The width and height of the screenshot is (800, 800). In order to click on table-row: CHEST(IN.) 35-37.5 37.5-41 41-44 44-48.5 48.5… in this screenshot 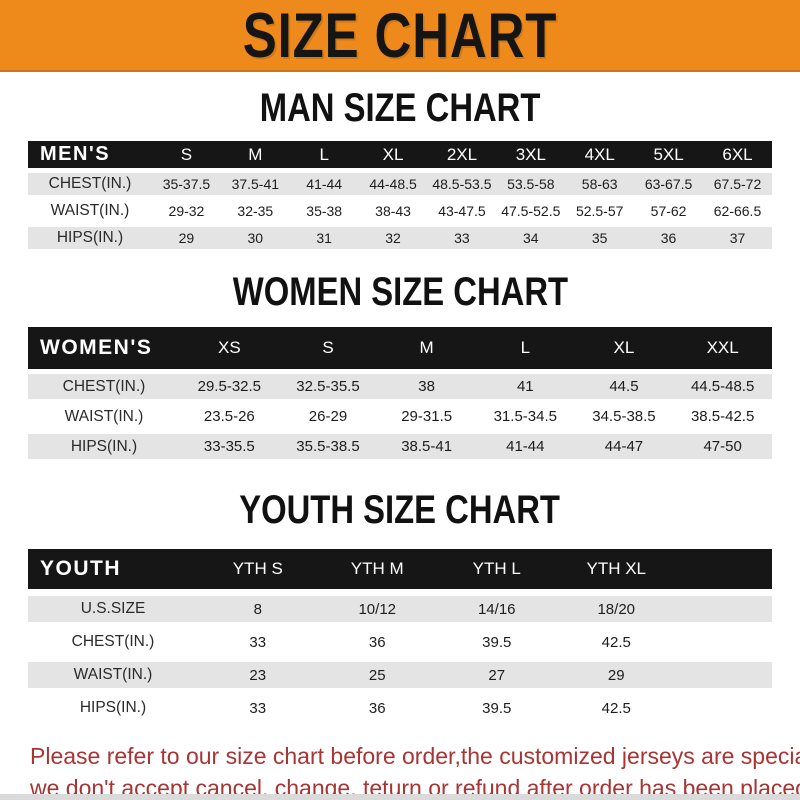, I will do `click(400, 184)`.